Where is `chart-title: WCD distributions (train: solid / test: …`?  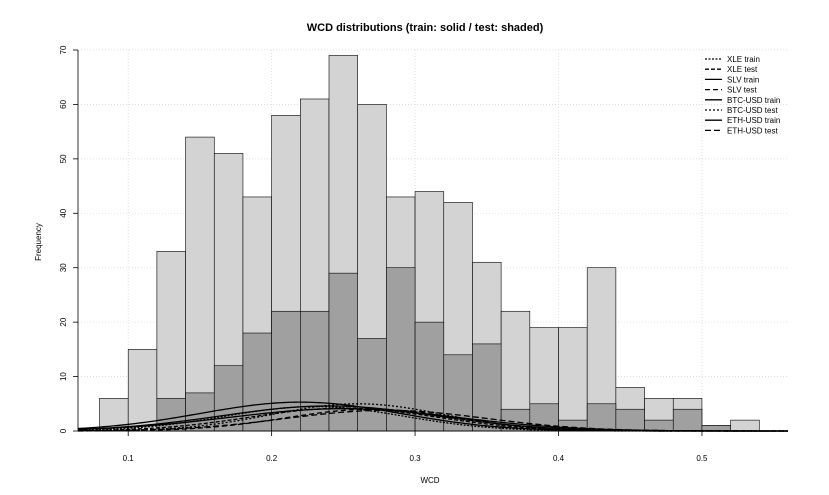
chart-title: WCD distributions (train: solid / test: … is located at coordinates (425, 28).